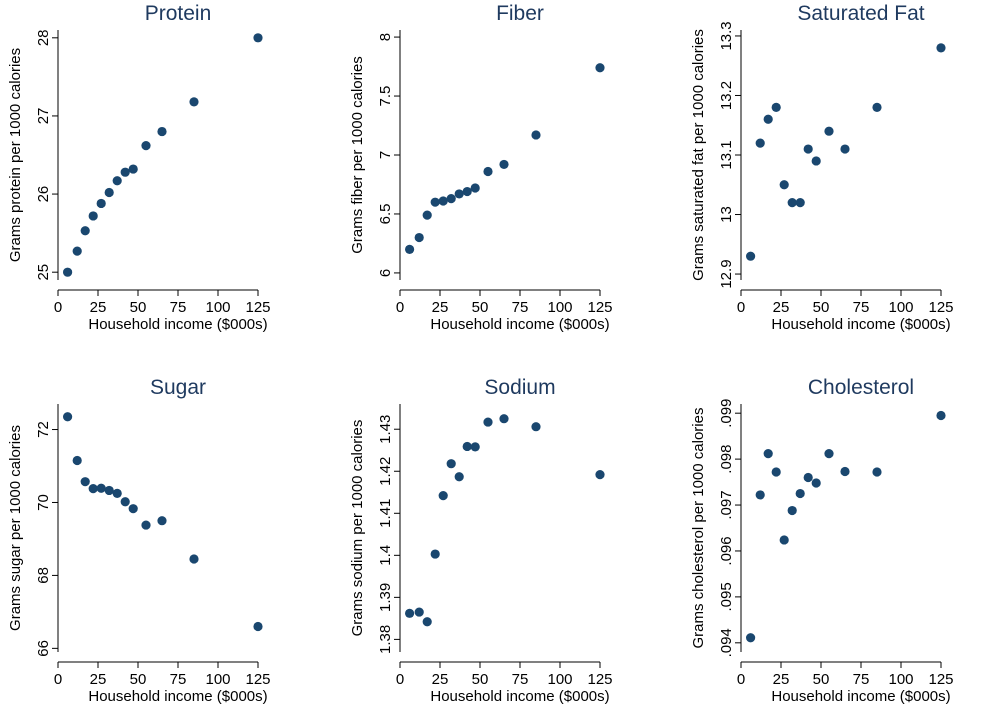  Describe the element at coordinates (43, 575) in the screenshot. I see `sugar-y-tick-label: 68` at that location.